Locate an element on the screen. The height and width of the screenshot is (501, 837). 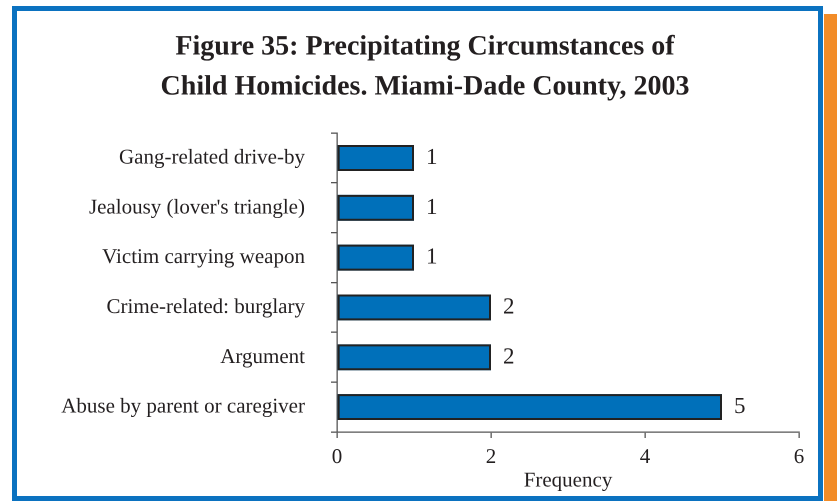
y-tick-label: Crime-related: burglary is located at coordinates (206, 306).